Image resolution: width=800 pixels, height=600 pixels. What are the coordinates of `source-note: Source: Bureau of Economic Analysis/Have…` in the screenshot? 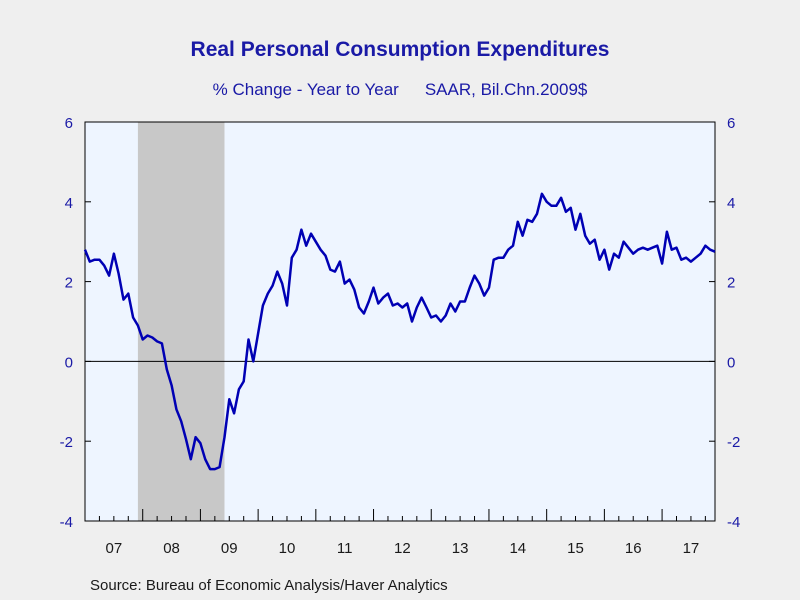 It's located at (269, 585).